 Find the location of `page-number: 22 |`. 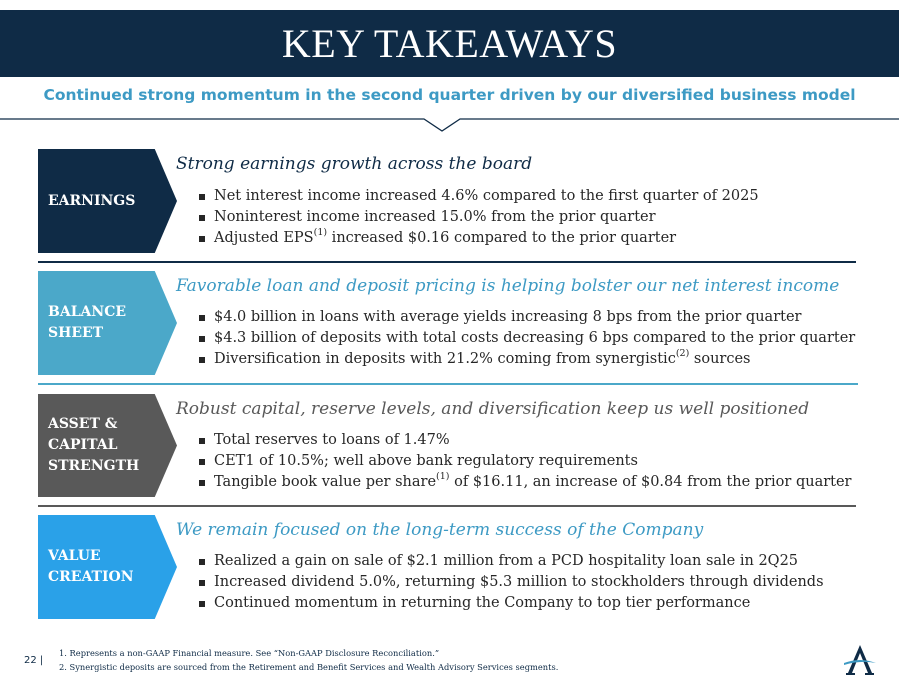

page-number: 22 | is located at coordinates (34, 660).